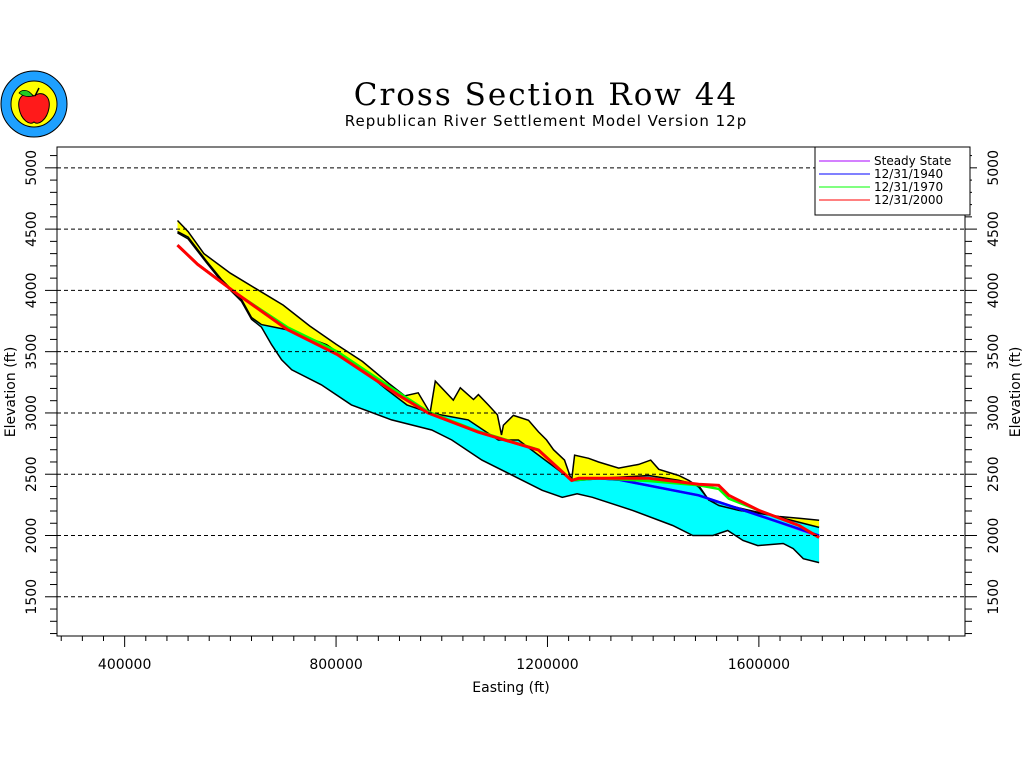  Describe the element at coordinates (994, 474) in the screenshot. I see `y-tick-label-right: 2500` at that location.